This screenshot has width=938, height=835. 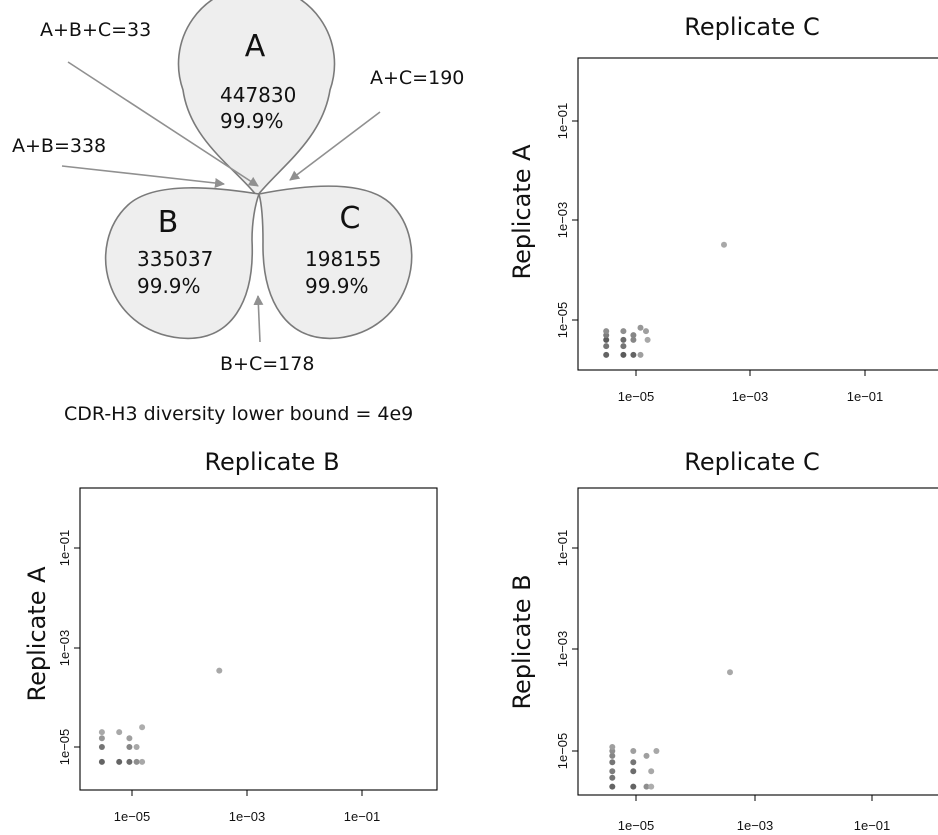 What do you see at coordinates (255, 46) in the screenshot?
I see `venn-set-a-label: A` at bounding box center [255, 46].